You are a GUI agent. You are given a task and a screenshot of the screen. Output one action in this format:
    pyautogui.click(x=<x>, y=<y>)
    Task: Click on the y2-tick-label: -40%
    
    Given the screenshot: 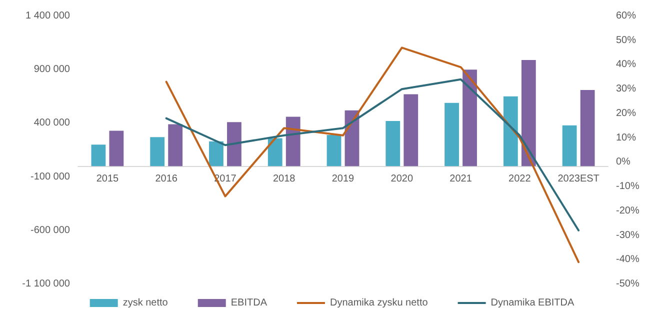 What is the action you would take?
    pyautogui.click(x=628, y=260)
    